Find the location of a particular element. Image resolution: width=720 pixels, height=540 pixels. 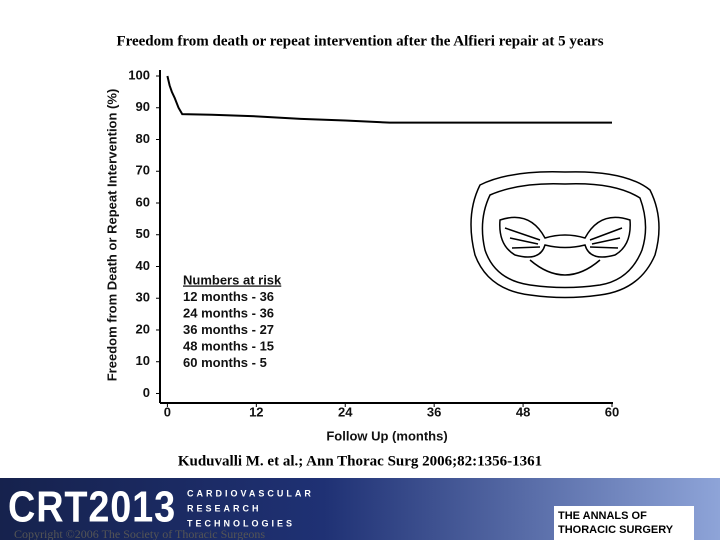

x-tick-label: 0 is located at coordinates (167, 411).